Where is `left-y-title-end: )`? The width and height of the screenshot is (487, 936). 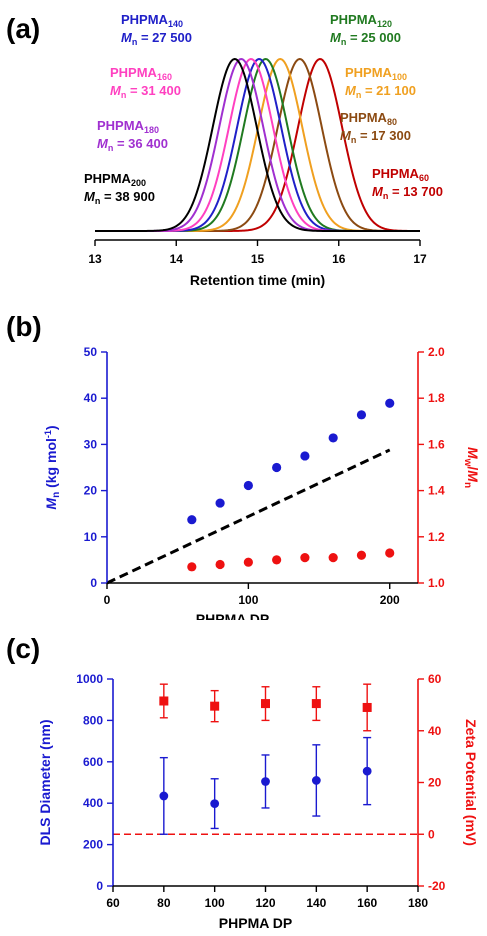
left-y-title-end: ) is located at coordinates (51, 427).